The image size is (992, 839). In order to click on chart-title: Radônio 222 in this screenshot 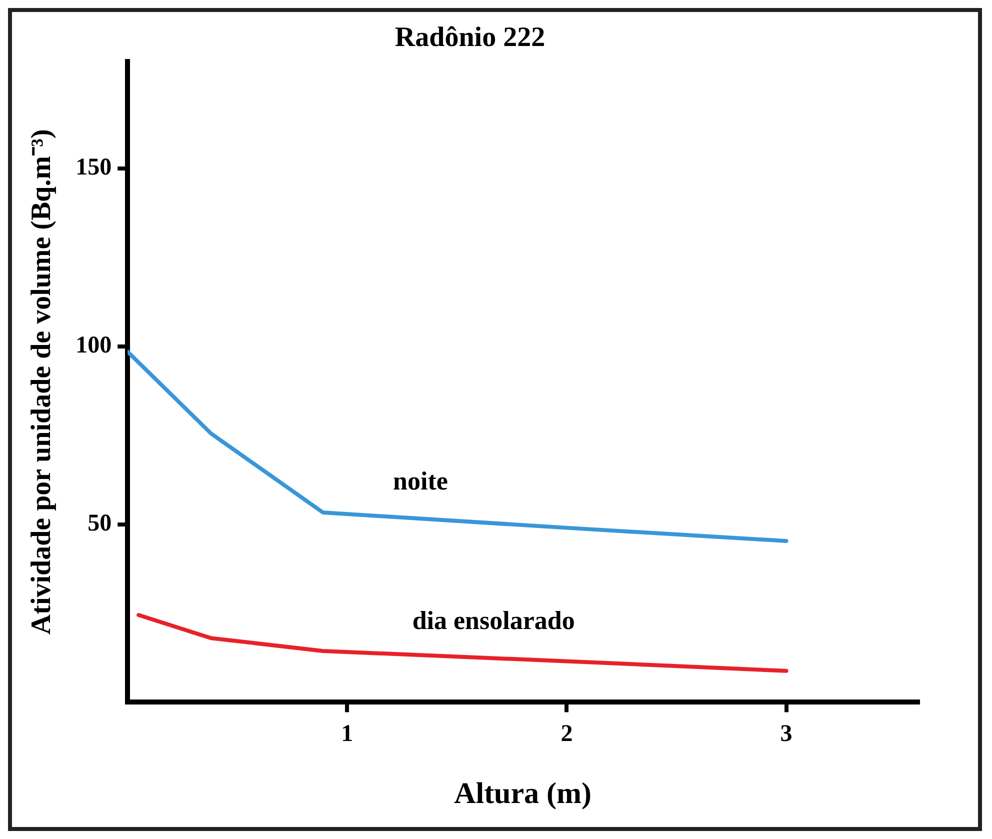, I will do `click(470, 38)`.